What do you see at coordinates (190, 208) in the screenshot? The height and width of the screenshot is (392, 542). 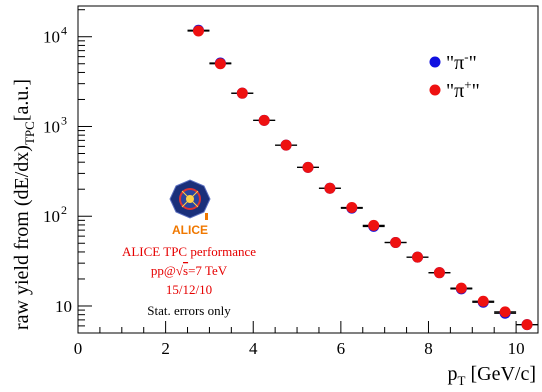 I see `alice-logo: ALICE` at bounding box center [190, 208].